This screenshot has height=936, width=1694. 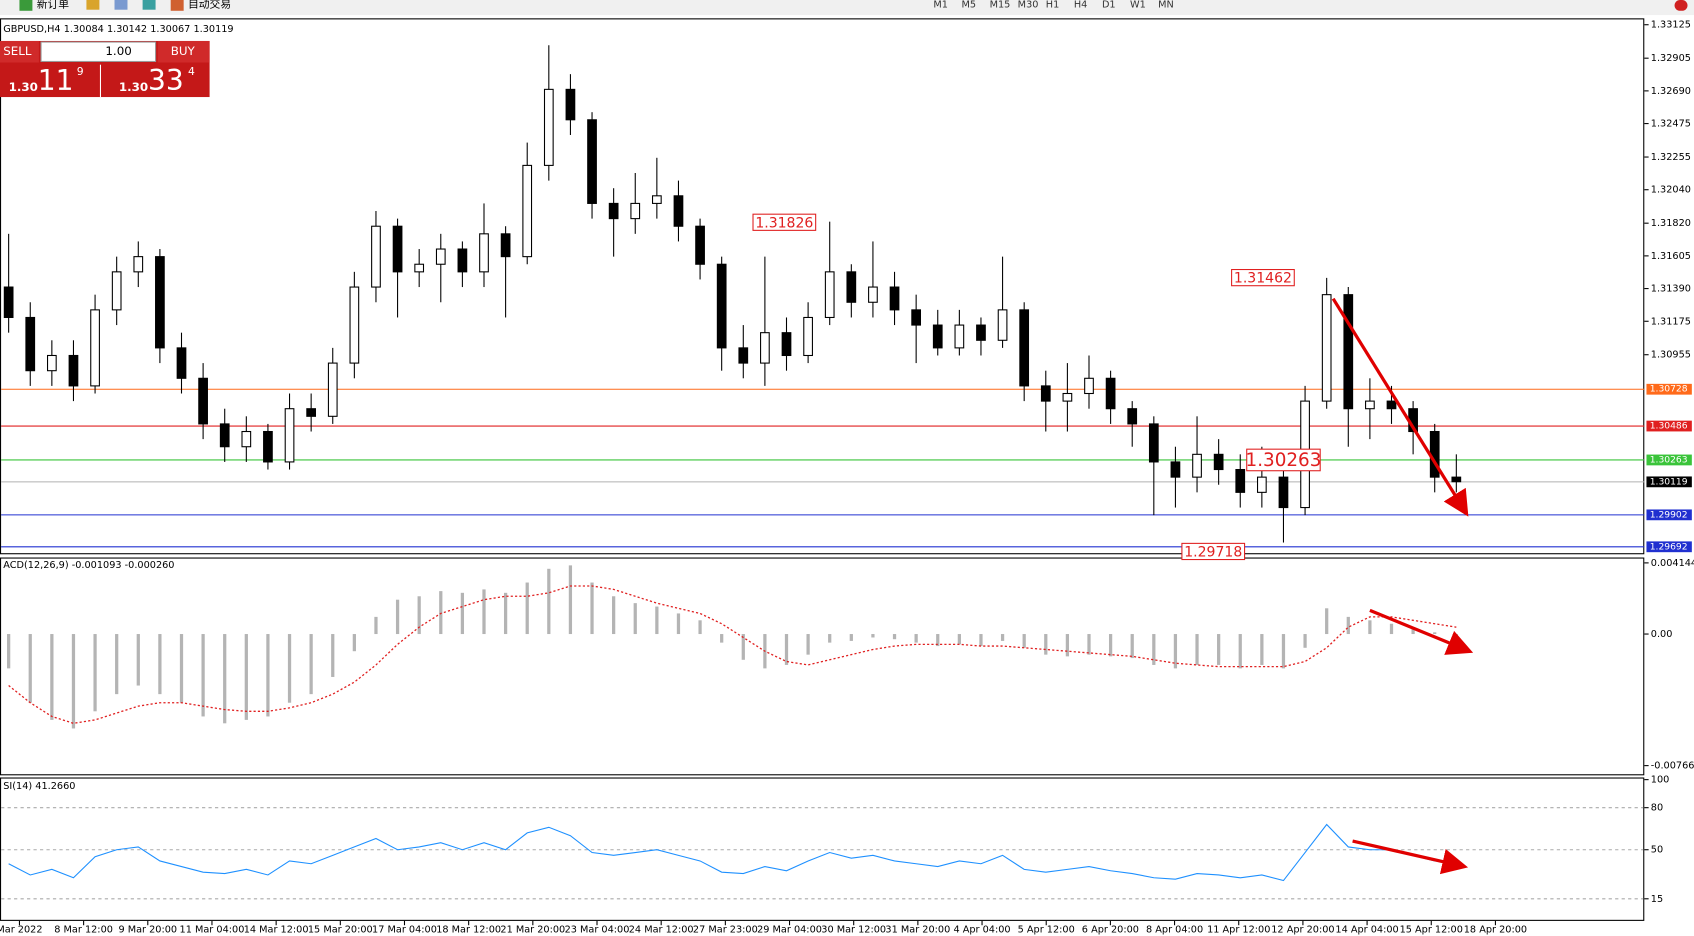 I want to click on one-click-trading: SELL 1.00 BUY 1.30 11 9 1.30 33 4, so click(x=105, y=69).